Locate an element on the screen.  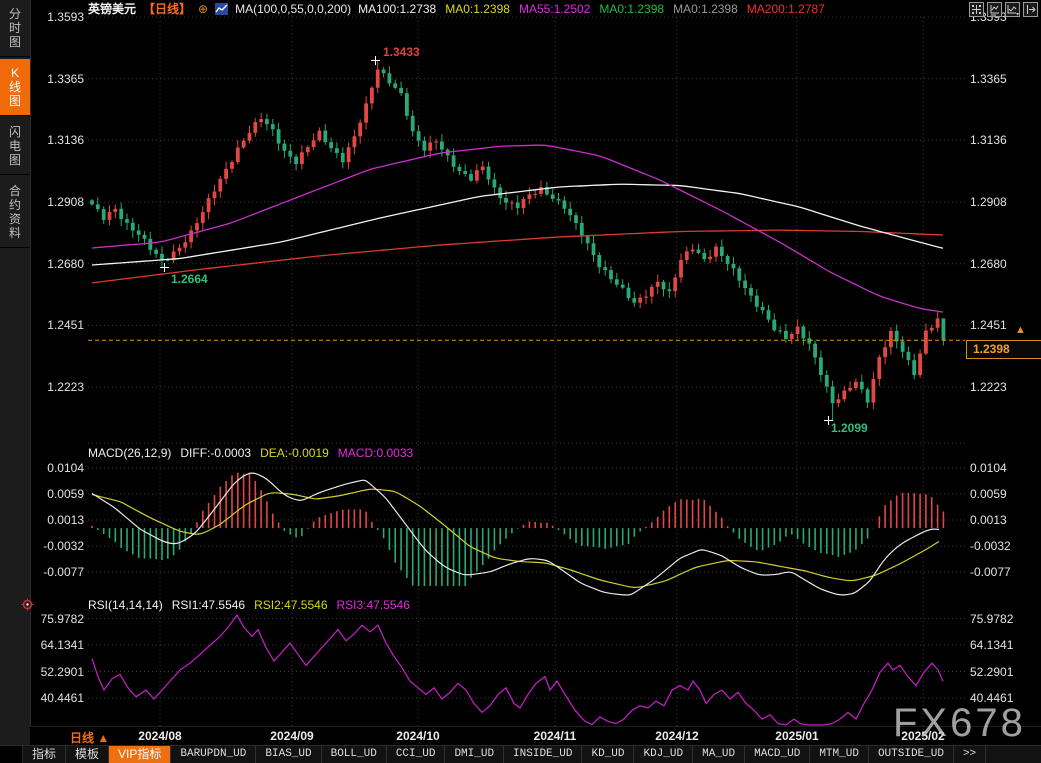
rsi-label-right-1: 75.9782 is located at coordinates (992, 618).